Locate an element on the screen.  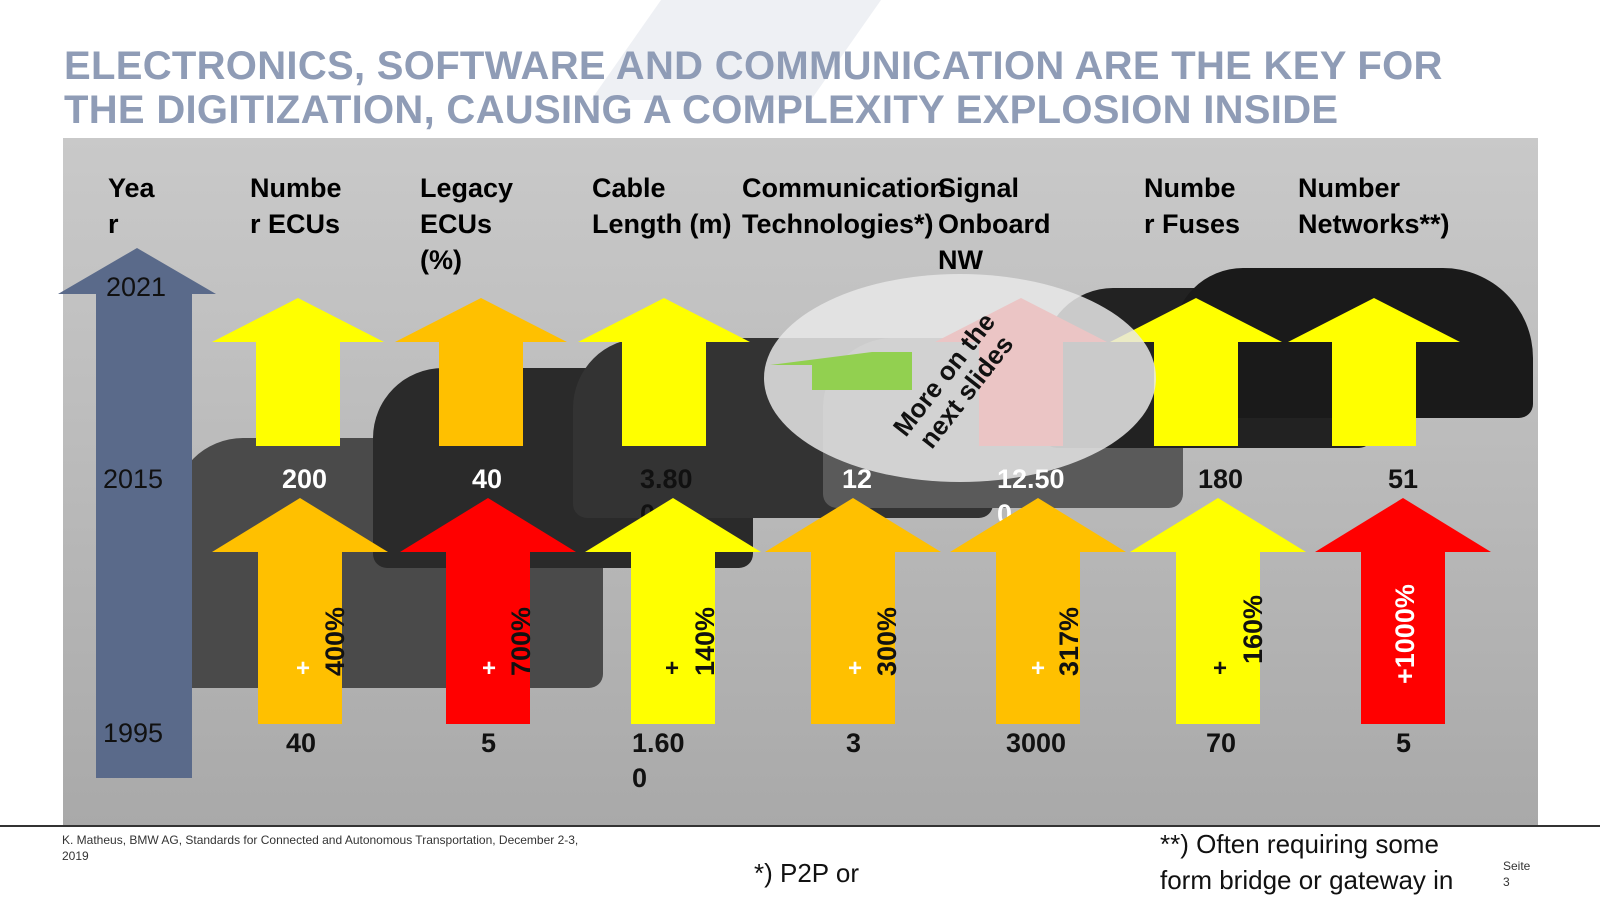
value-1995-cable: 1.60 0 is located at coordinates (658, 760).